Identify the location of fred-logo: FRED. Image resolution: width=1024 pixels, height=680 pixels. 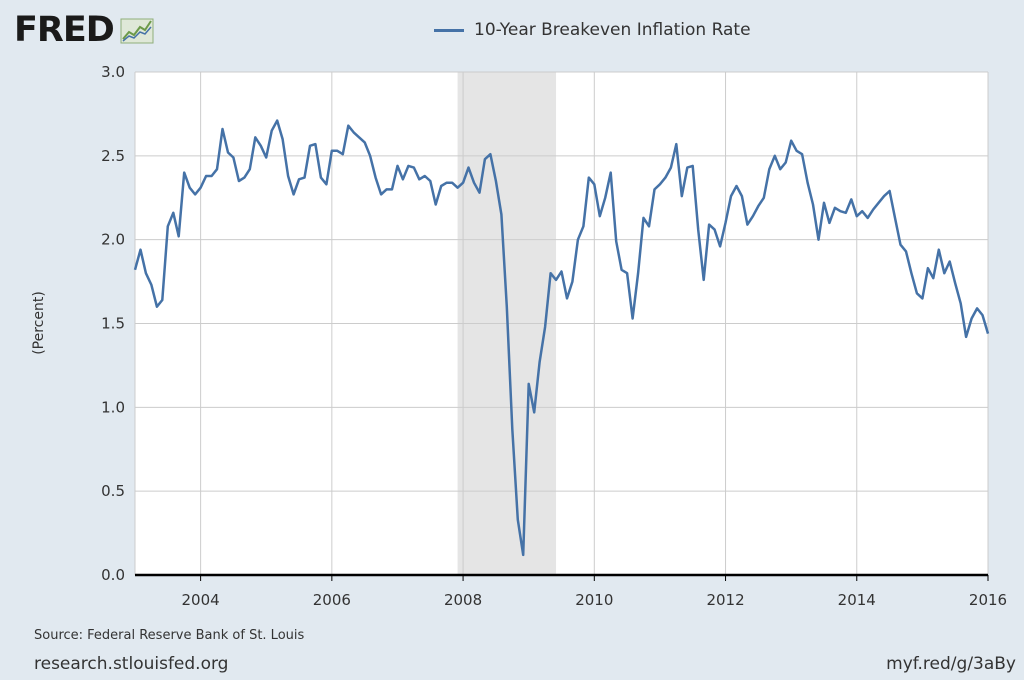
(84, 30).